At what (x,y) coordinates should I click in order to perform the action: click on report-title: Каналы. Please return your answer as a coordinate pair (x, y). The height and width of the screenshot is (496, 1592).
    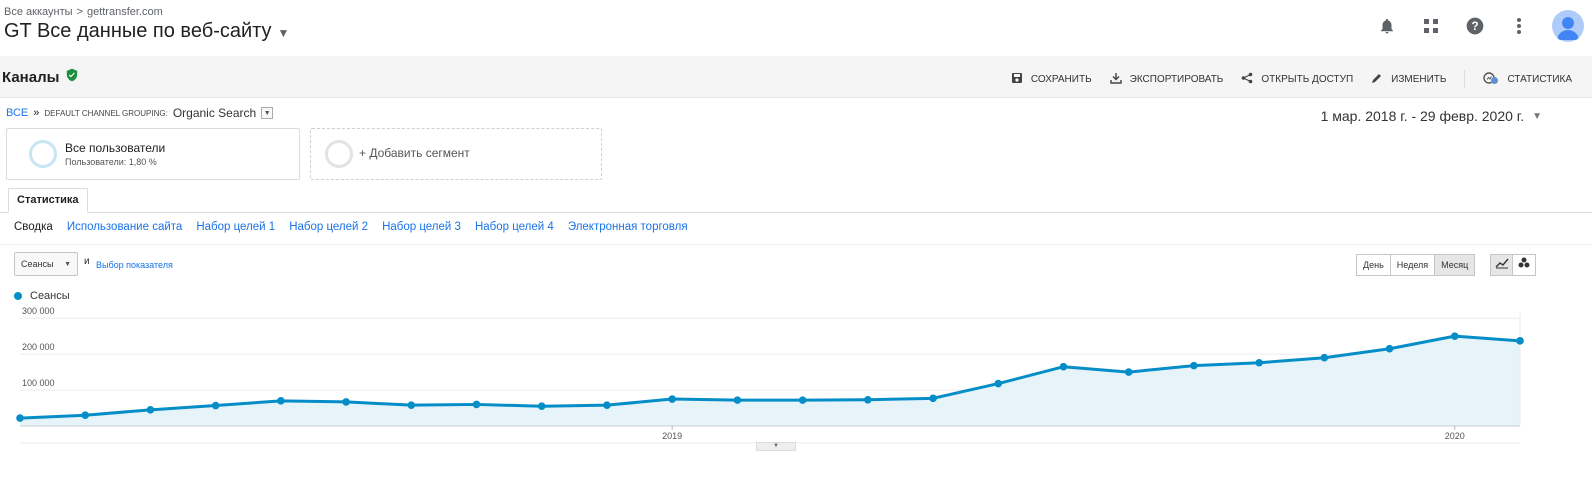
    Looking at the image, I should click on (40, 77).